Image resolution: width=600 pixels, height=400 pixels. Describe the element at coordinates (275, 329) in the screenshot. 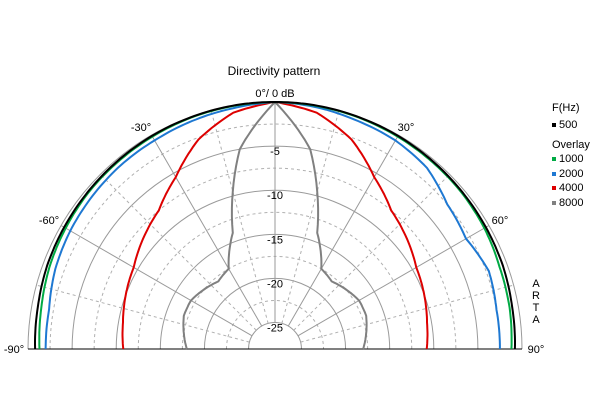

I see `radial-tick-label: -25` at that location.